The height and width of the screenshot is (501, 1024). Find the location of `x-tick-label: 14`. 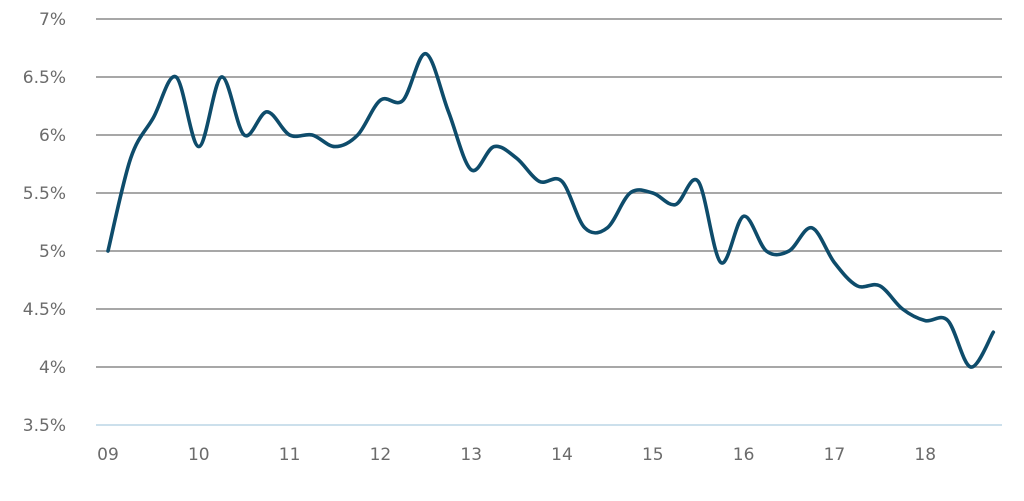

x-tick-label: 14 is located at coordinates (562, 455).